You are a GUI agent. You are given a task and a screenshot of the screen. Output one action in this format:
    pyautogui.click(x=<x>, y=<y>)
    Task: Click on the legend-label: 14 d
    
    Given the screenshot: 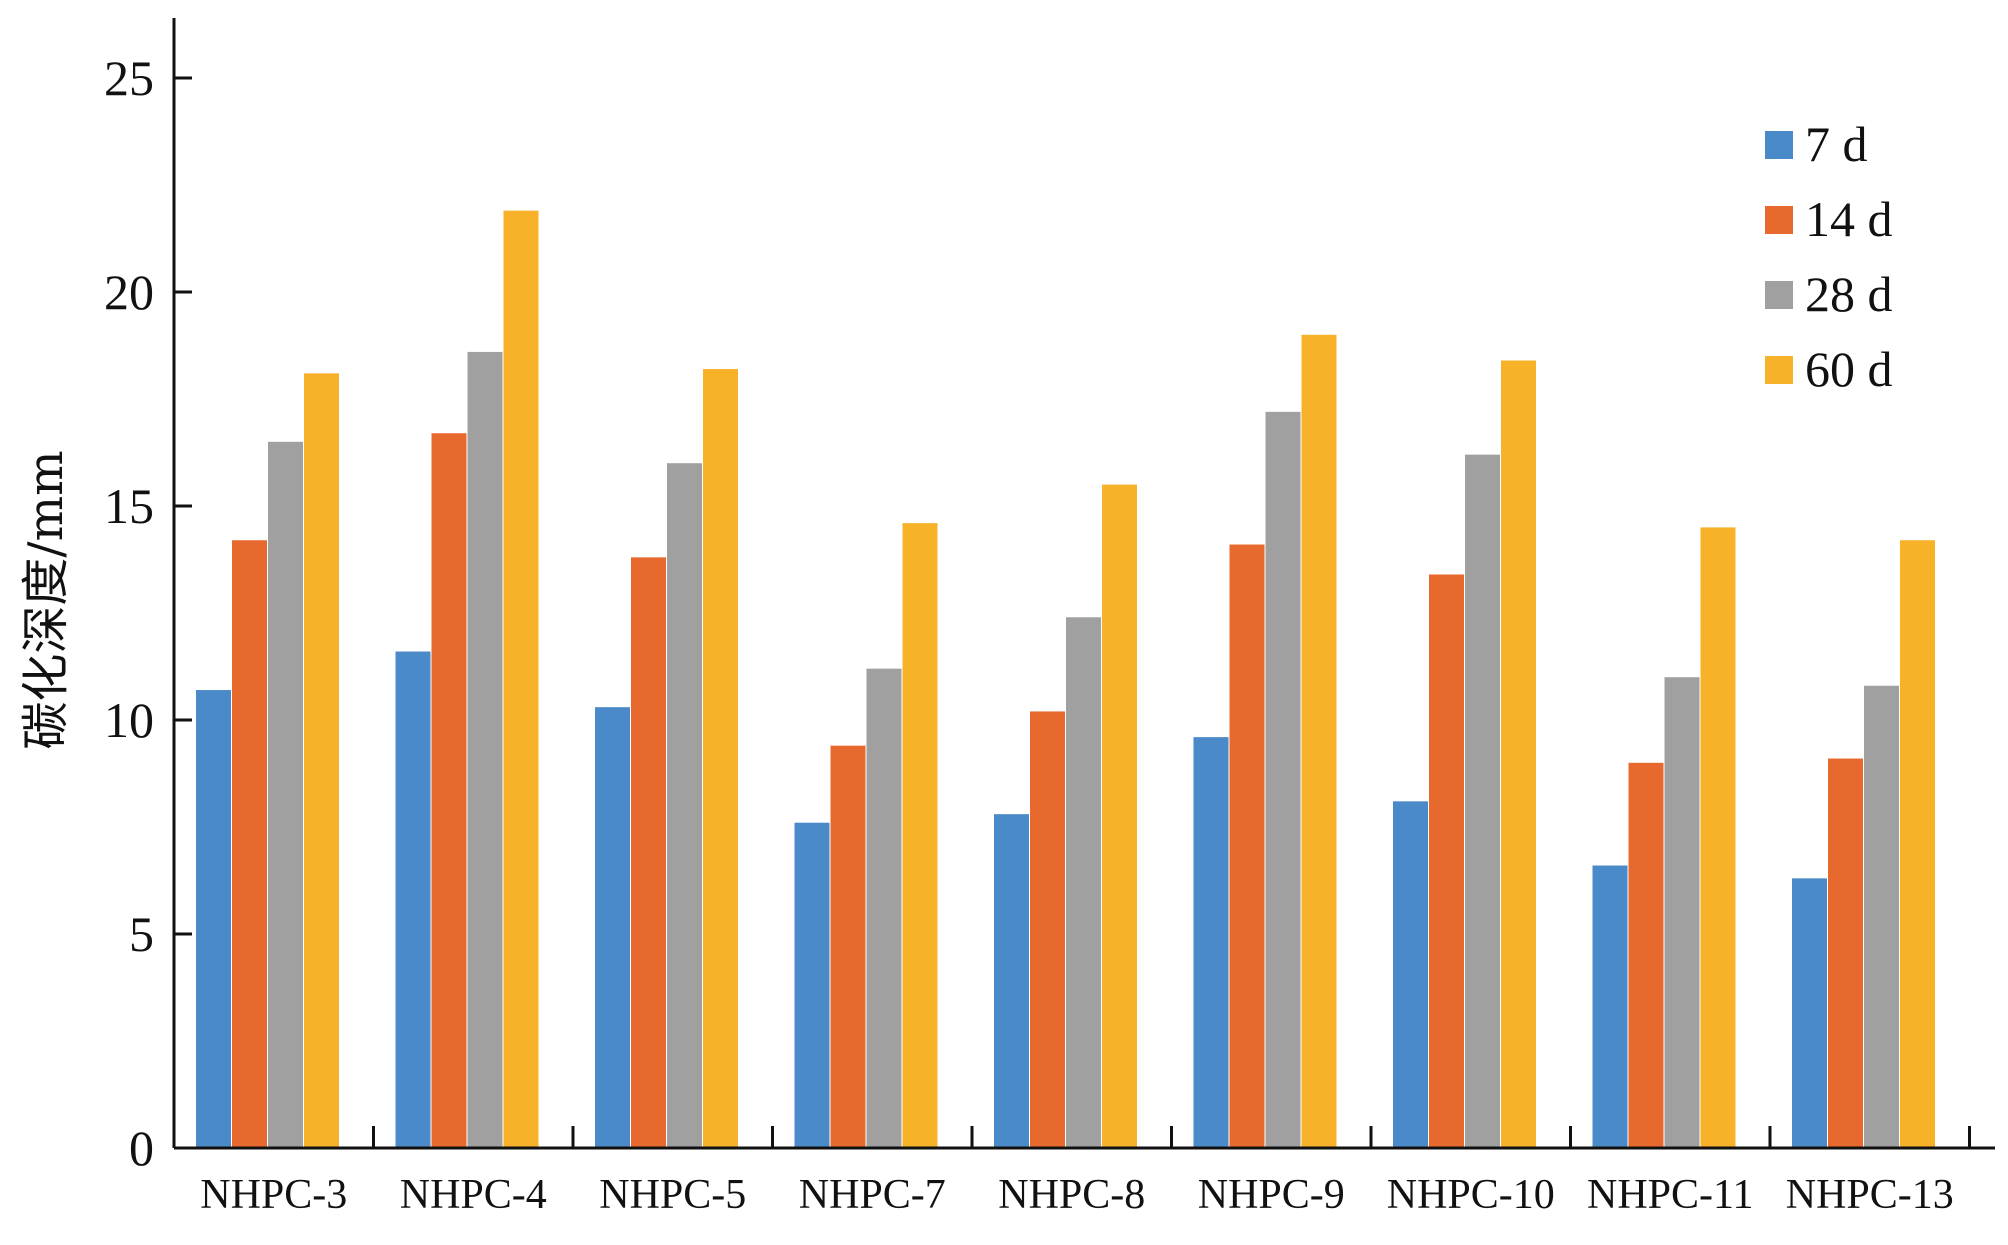 What is the action you would take?
    pyautogui.click(x=1849, y=219)
    